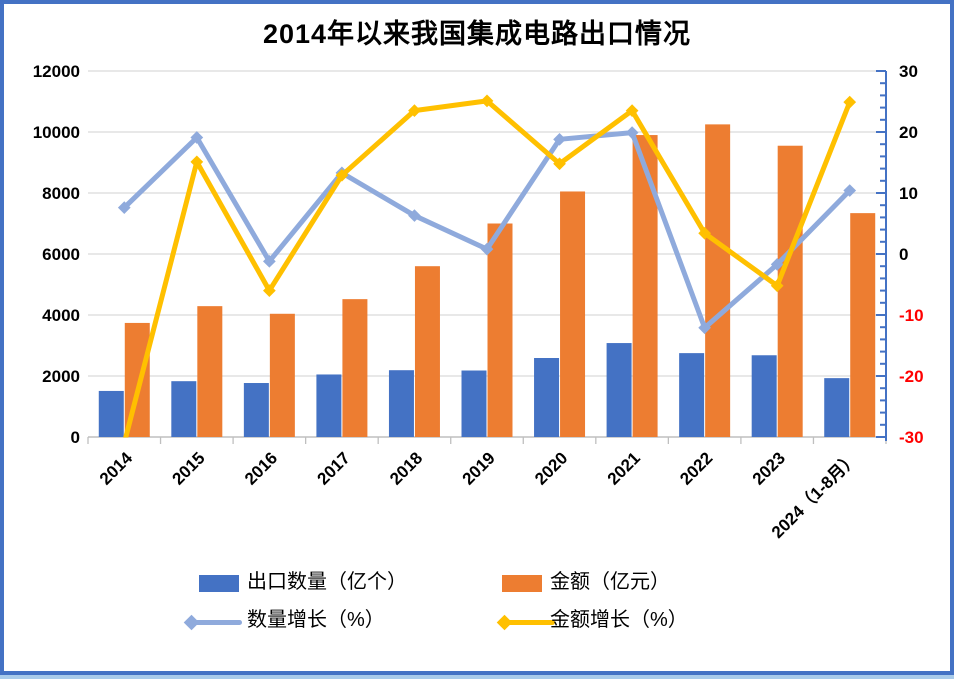 The image size is (954, 679). I want to click on quantity-growth-marker-2015, so click(197, 137).